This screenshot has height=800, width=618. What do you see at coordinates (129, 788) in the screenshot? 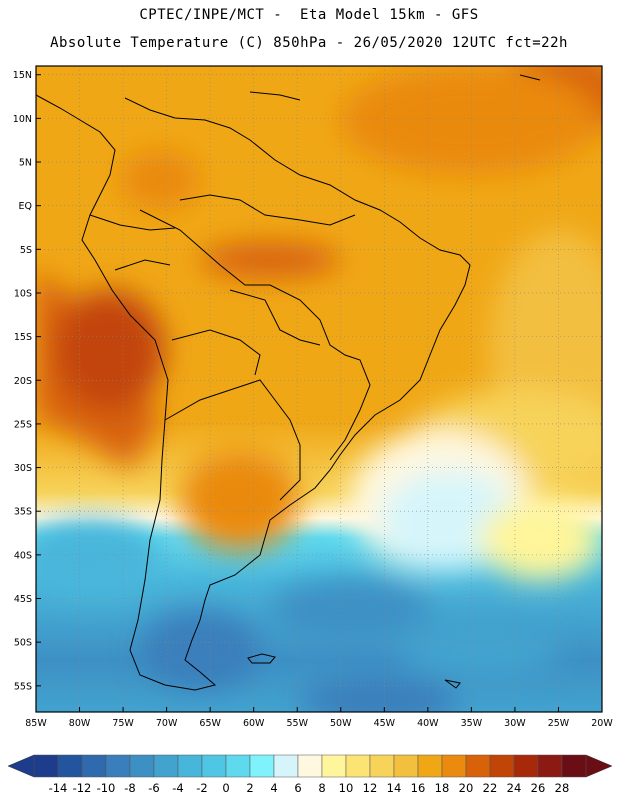
I see `colorbar-label: -8` at bounding box center [129, 788].